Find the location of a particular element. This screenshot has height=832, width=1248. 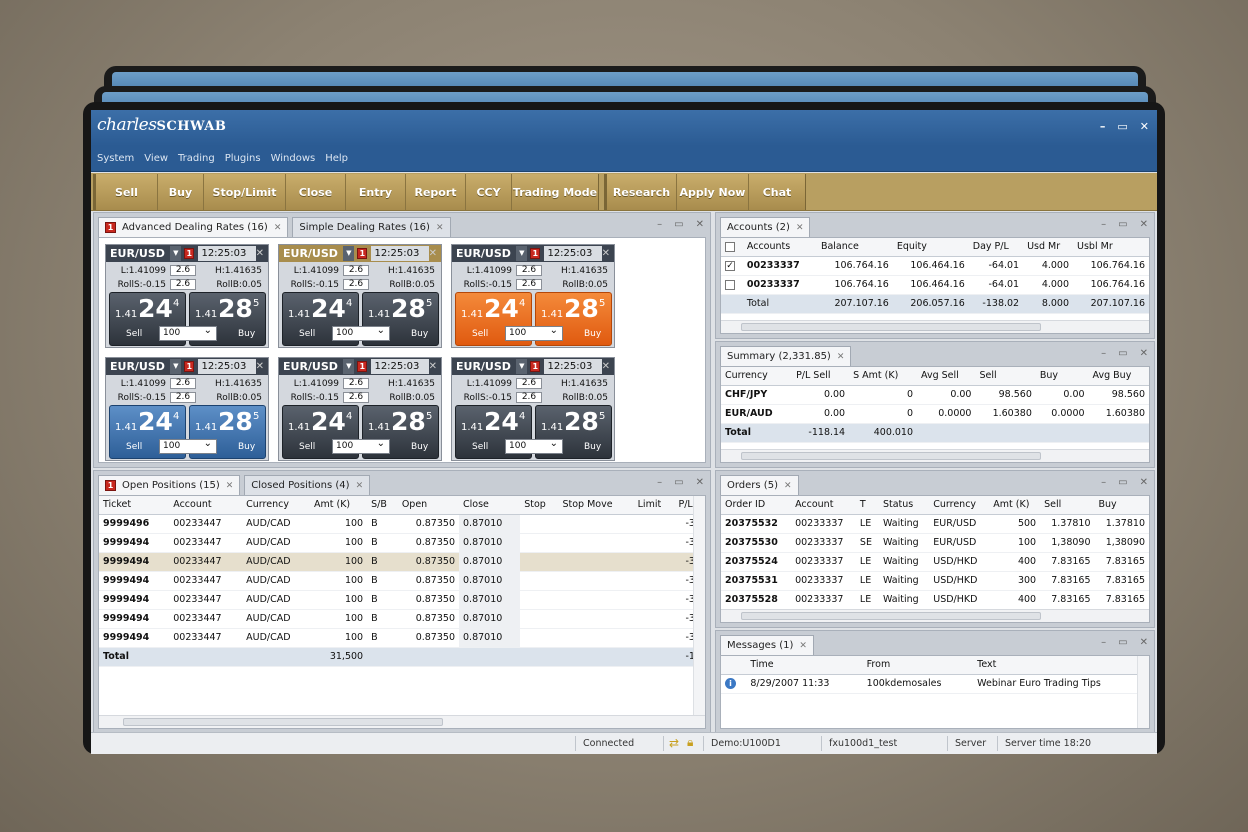

sell-price-button: 1.41 24 4 Sell is located at coordinates (320, 432).